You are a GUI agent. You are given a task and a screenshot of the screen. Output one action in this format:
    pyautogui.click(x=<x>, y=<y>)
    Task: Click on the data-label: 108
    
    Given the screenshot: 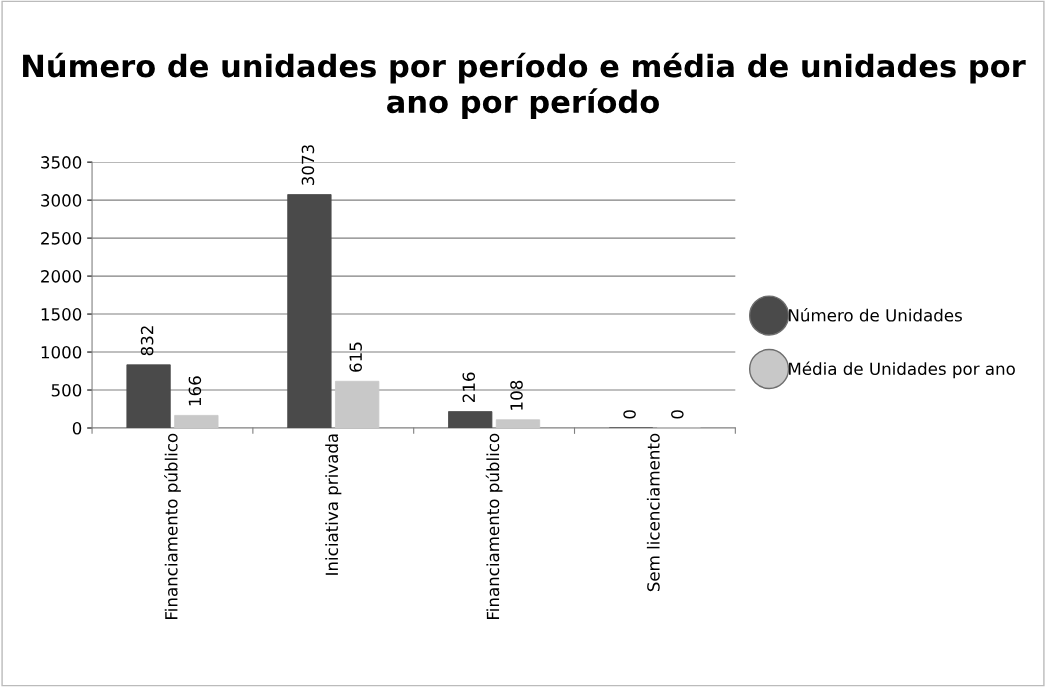 What is the action you would take?
    pyautogui.click(x=516, y=395)
    